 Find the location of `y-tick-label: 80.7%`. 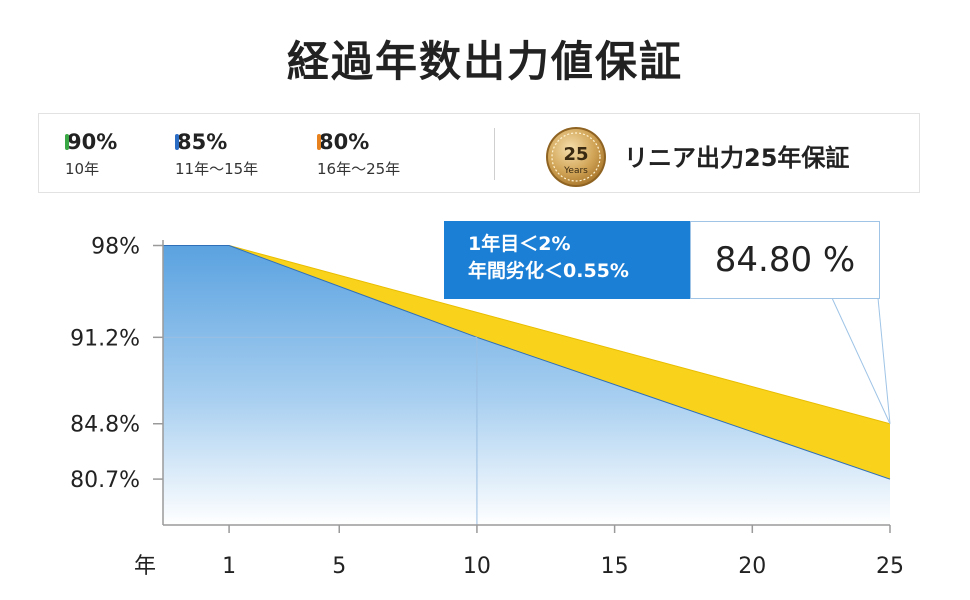

y-tick-label: 80.7% is located at coordinates (105, 480).